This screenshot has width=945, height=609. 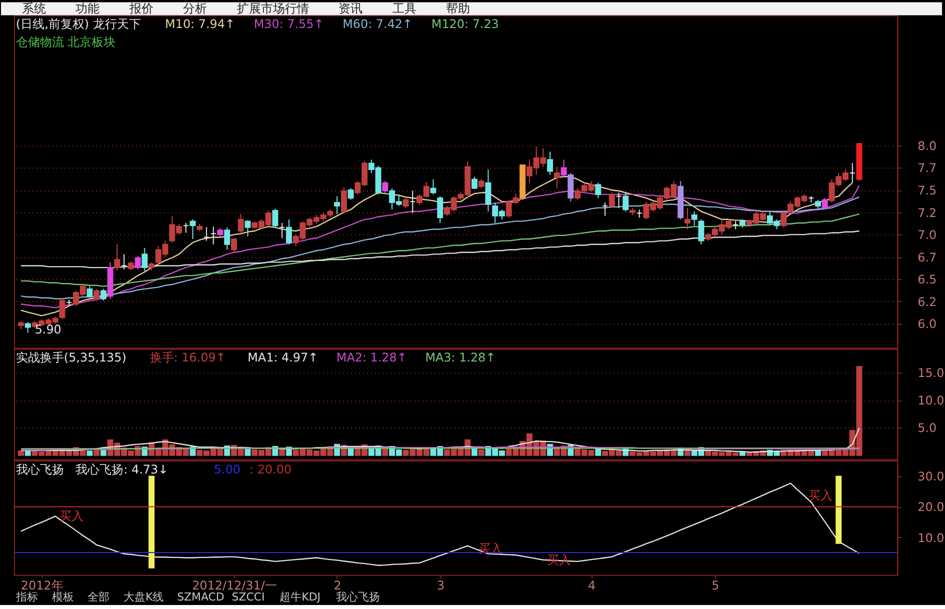 What do you see at coordinates (63, 597) in the screenshot?
I see `text: 模板` at bounding box center [63, 597].